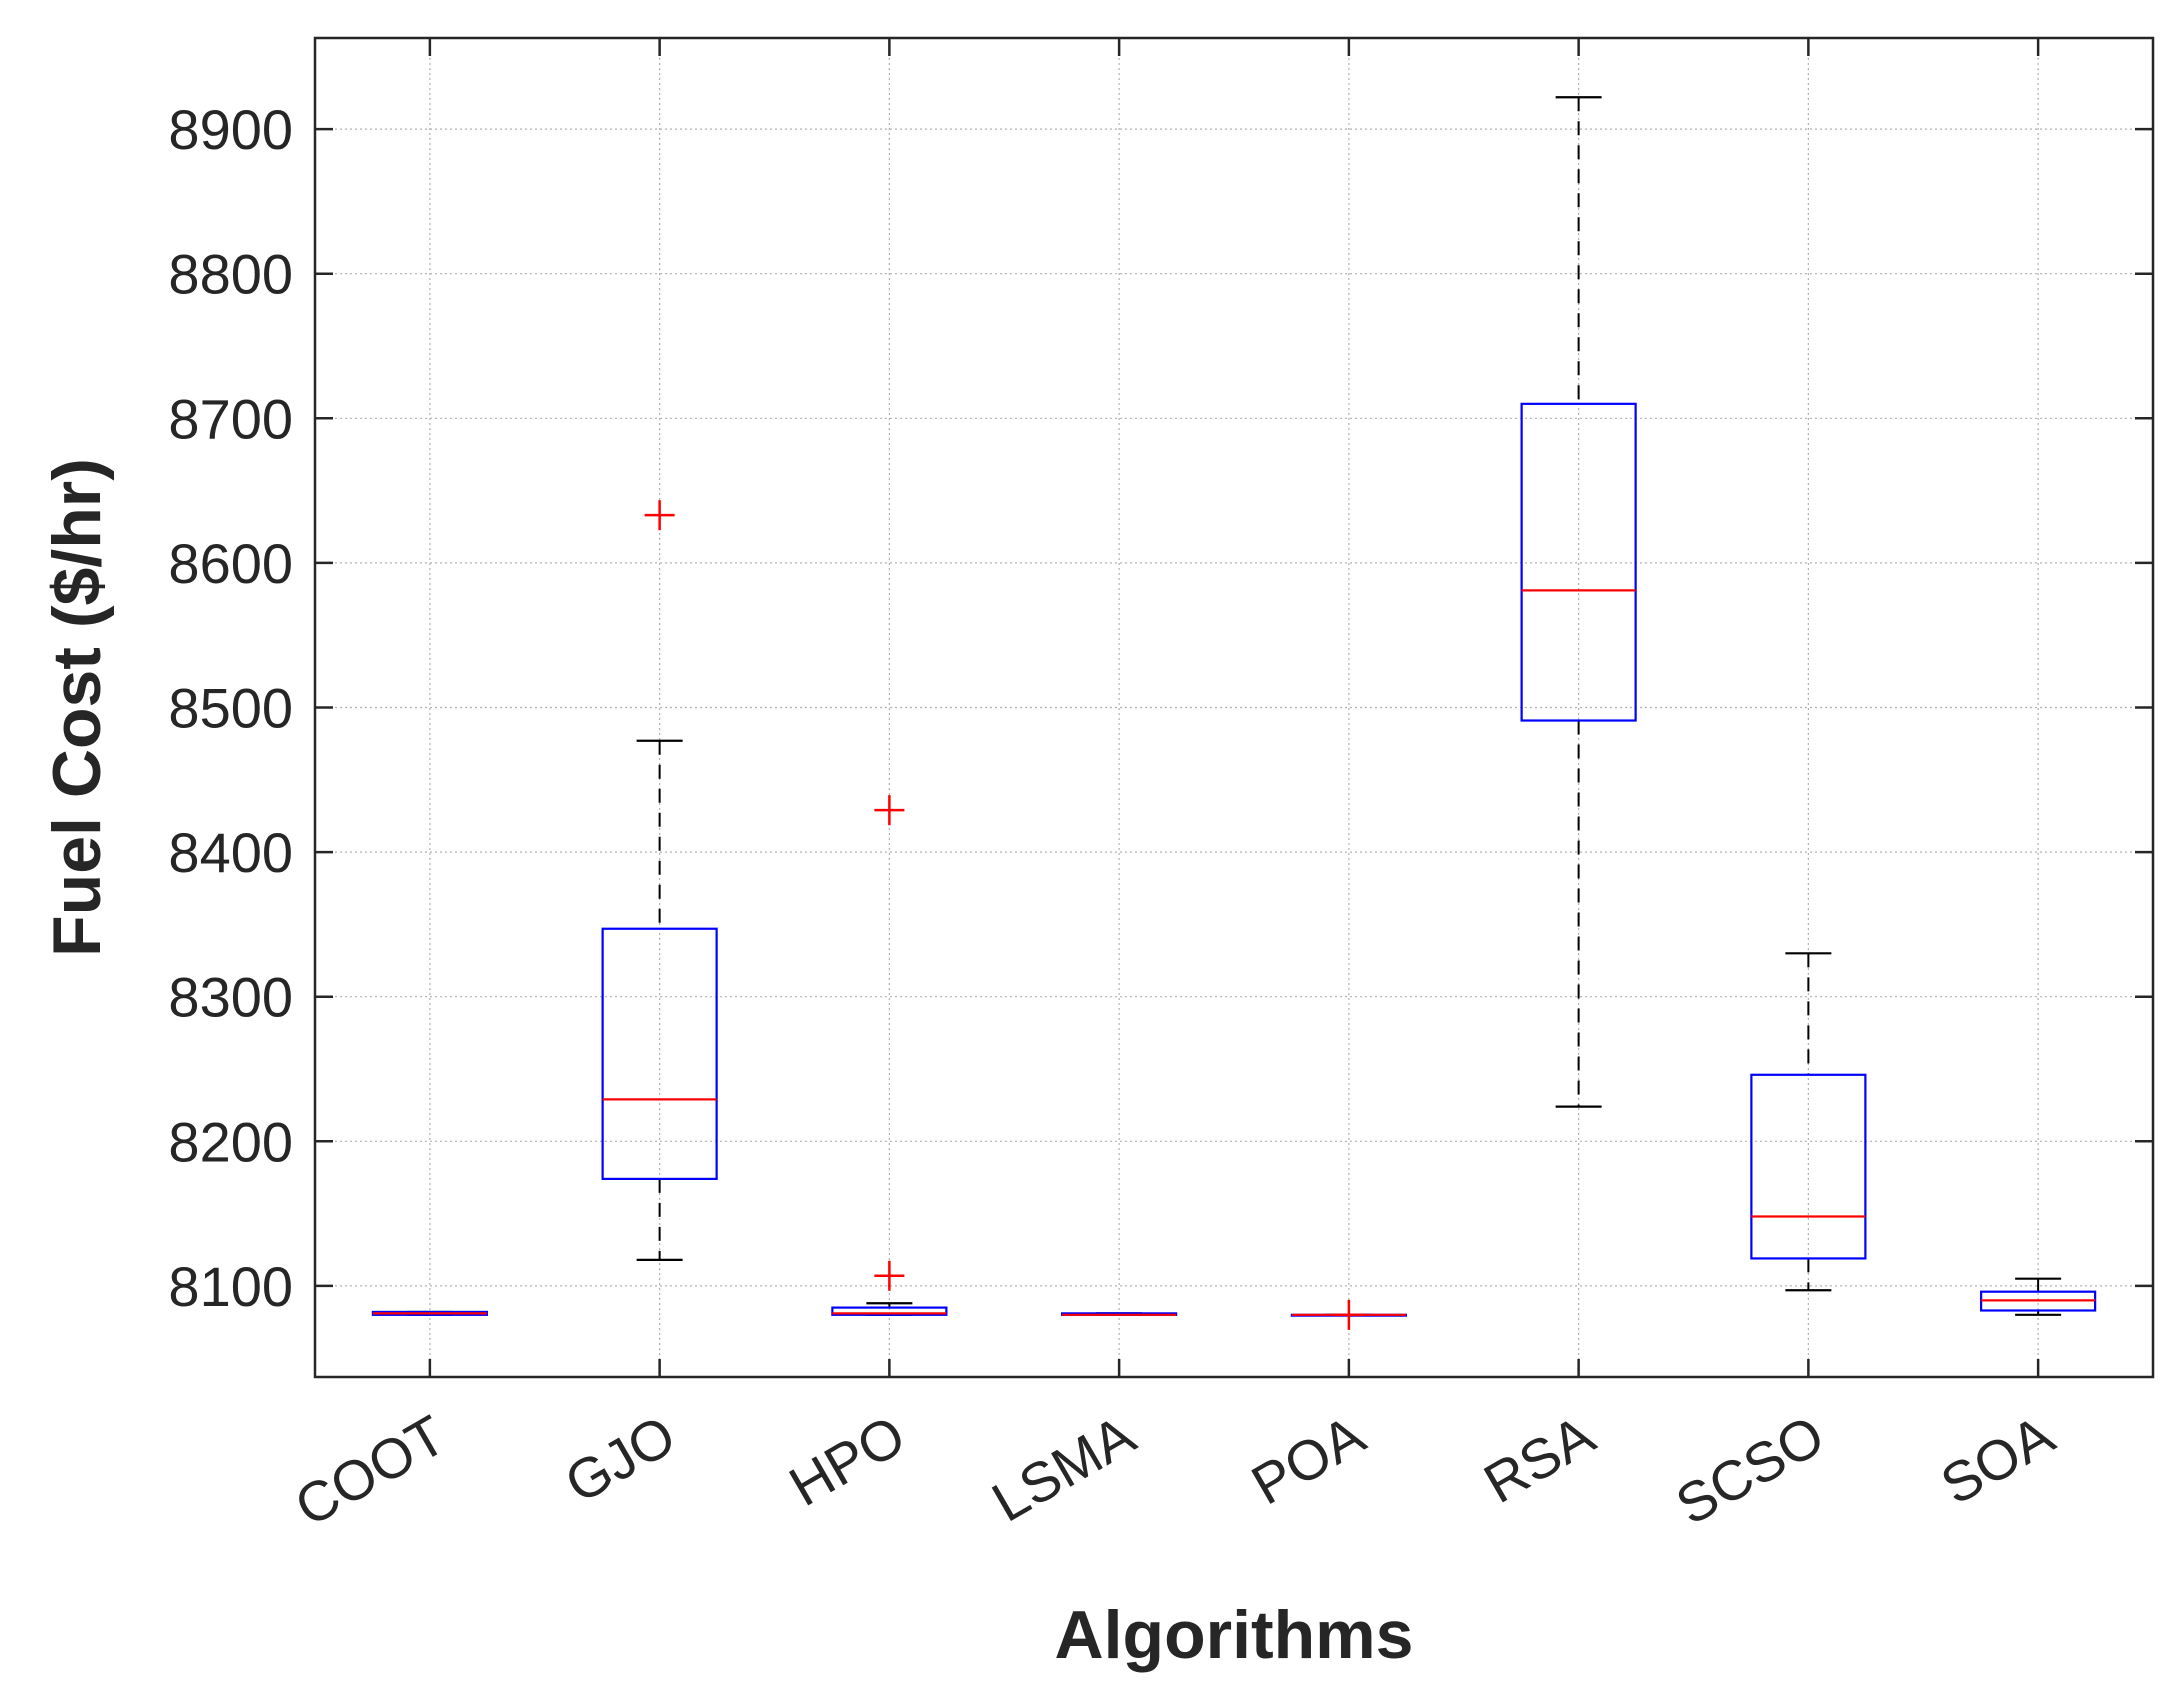 The height and width of the screenshot is (1696, 2181). Describe the element at coordinates (1064, 1468) in the screenshot. I see `x-tick-label: LSMA` at that location.